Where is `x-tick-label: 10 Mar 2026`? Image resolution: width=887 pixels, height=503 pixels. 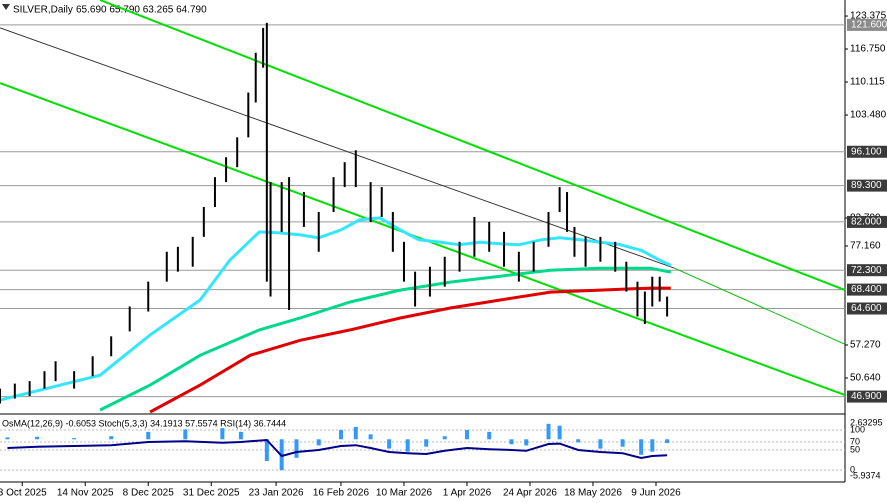
x-tick-label: 10 Mar 2026 is located at coordinates (404, 493).